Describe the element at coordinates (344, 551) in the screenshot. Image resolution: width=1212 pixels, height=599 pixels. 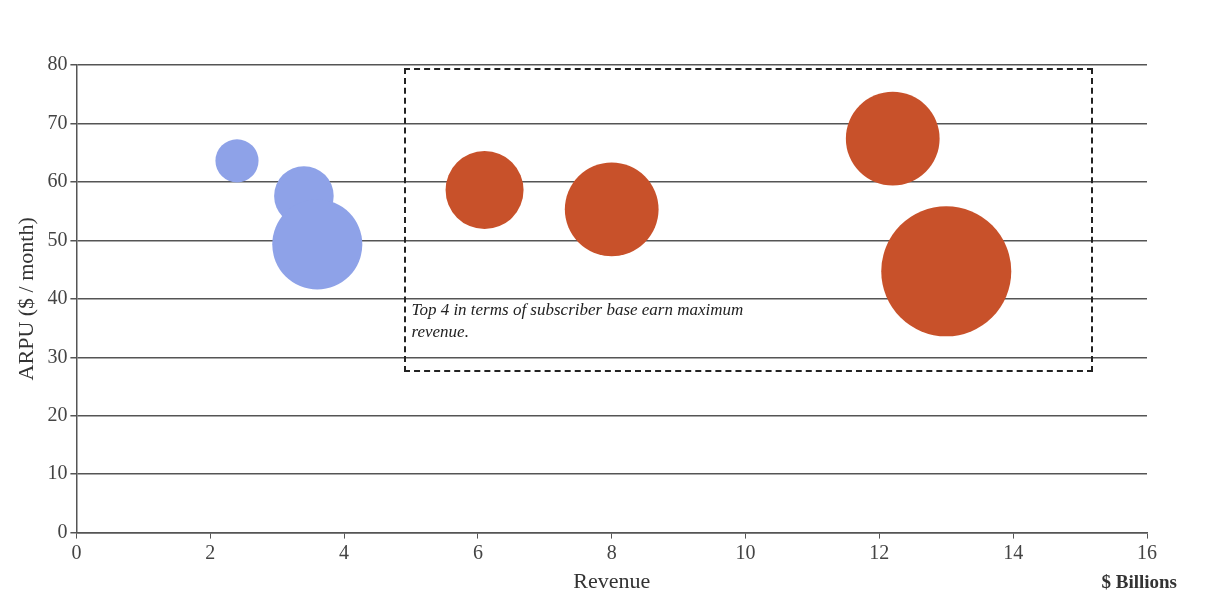
I see `x-tick-label: 4` at that location.